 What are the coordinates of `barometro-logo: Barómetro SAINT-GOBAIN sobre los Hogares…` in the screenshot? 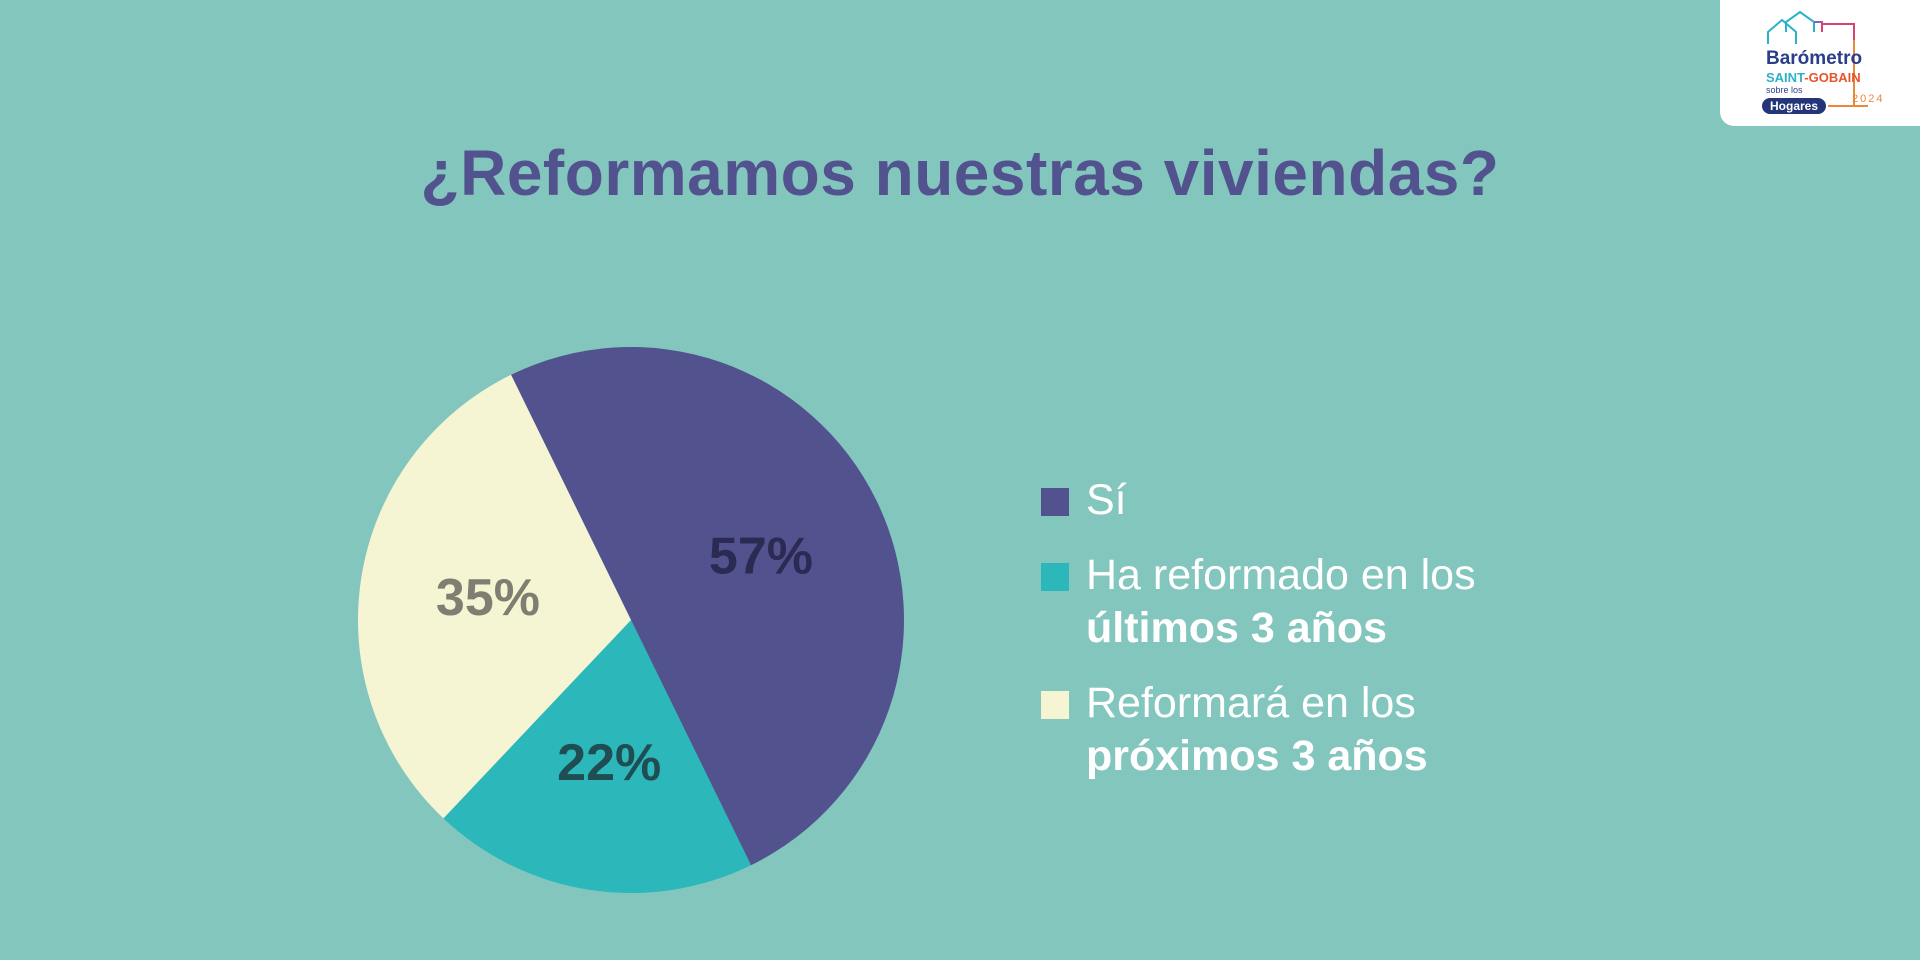 It's located at (1820, 63).